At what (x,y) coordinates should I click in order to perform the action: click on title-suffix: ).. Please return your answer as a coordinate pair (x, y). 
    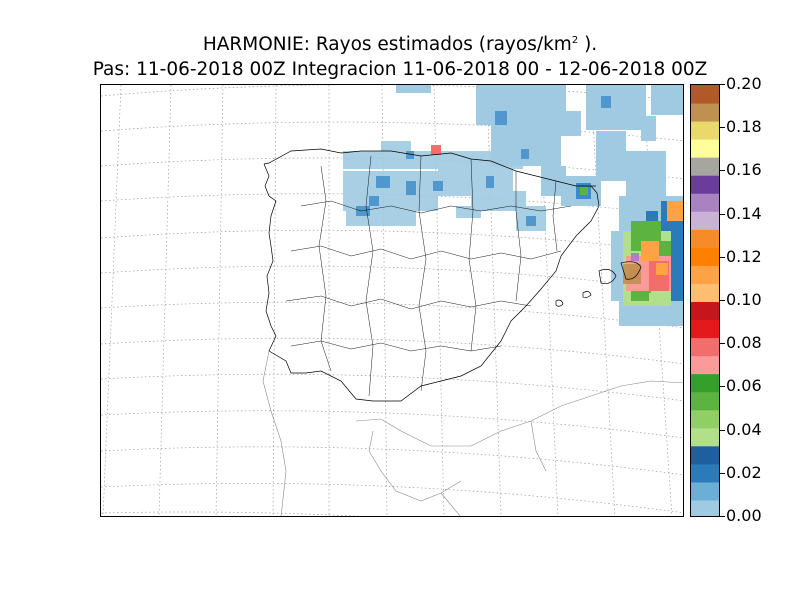
    Looking at the image, I should click on (588, 44).